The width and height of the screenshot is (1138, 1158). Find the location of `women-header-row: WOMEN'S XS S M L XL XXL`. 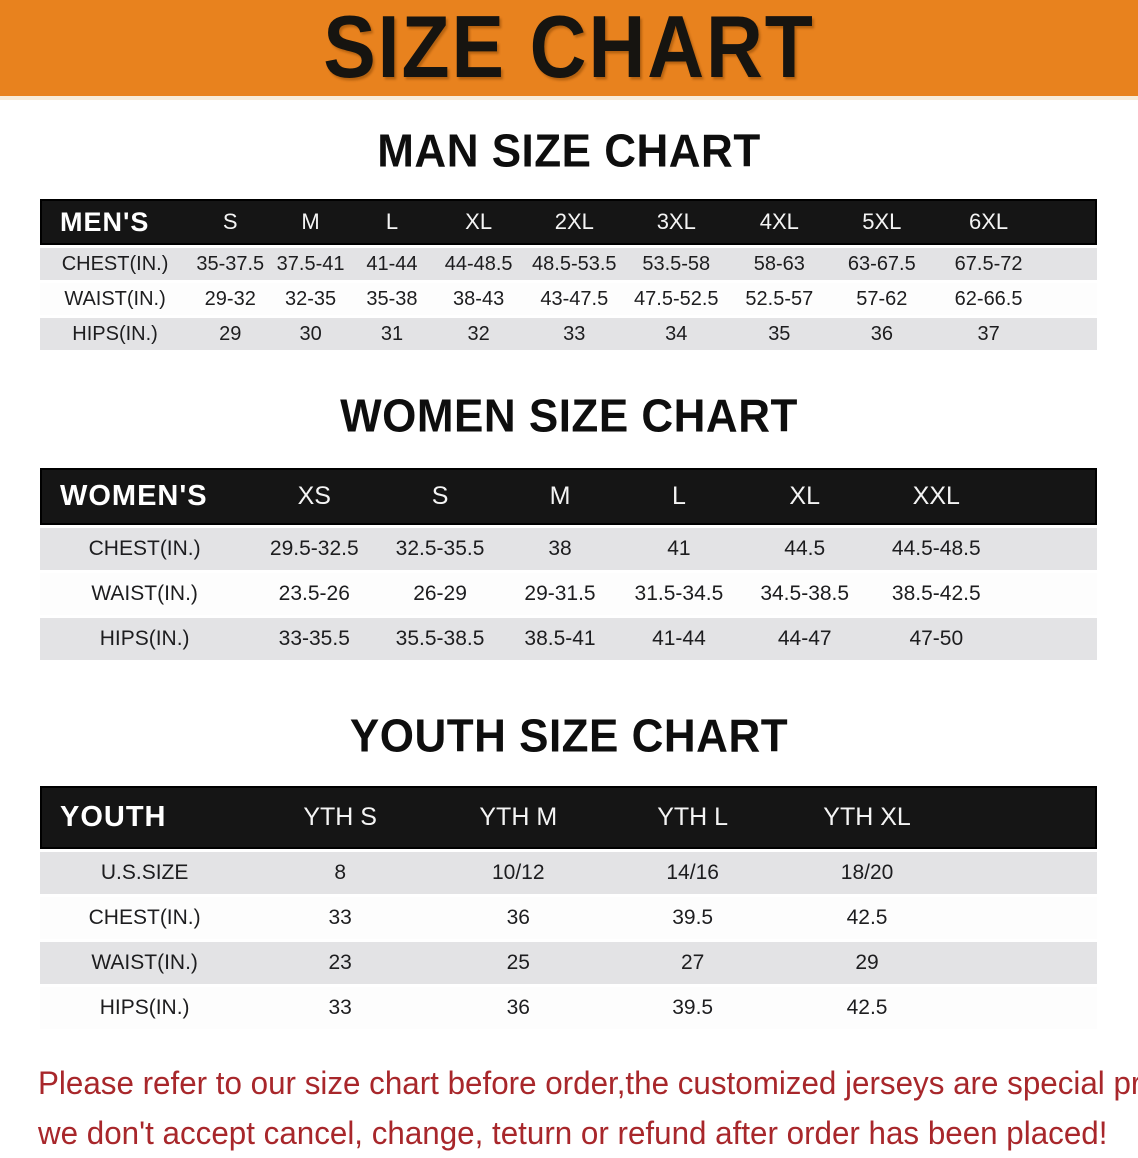

women-header-row: WOMEN'S XS S M L XL XXL is located at coordinates (568, 496).